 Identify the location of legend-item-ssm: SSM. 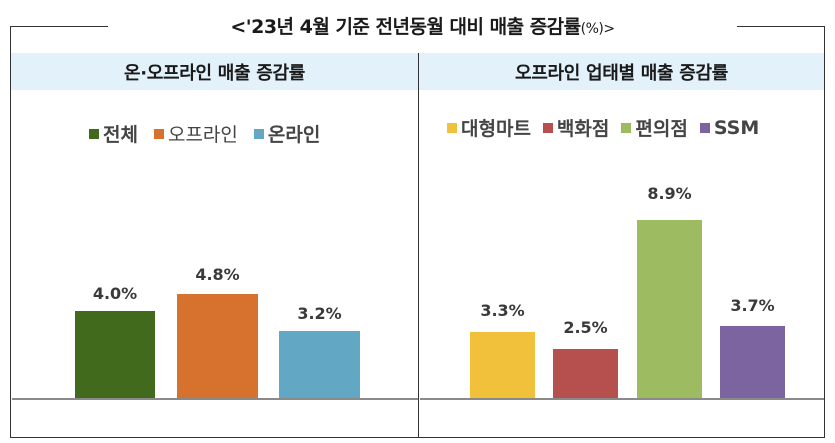
(729, 127).